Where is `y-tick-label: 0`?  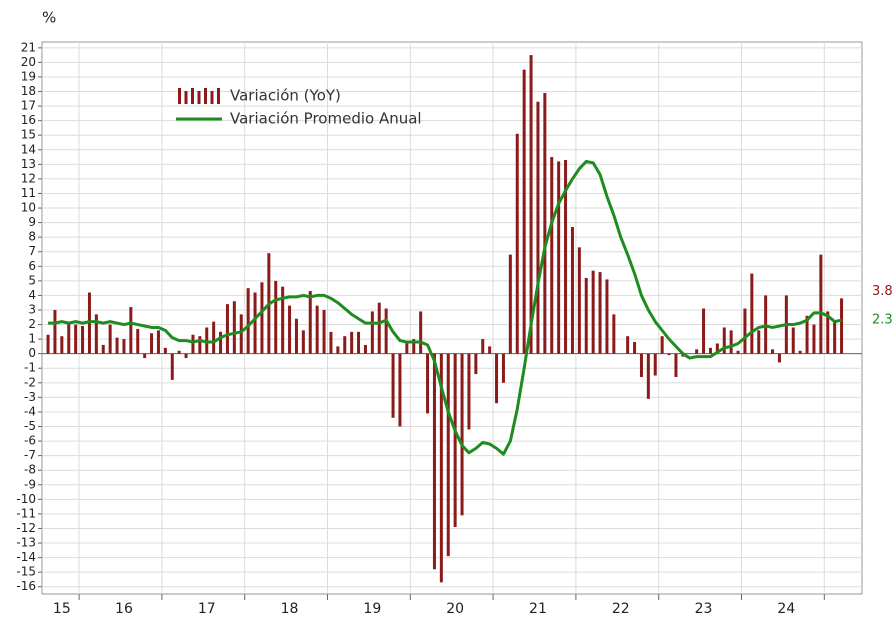 y-tick-label: 0 is located at coordinates (32, 353).